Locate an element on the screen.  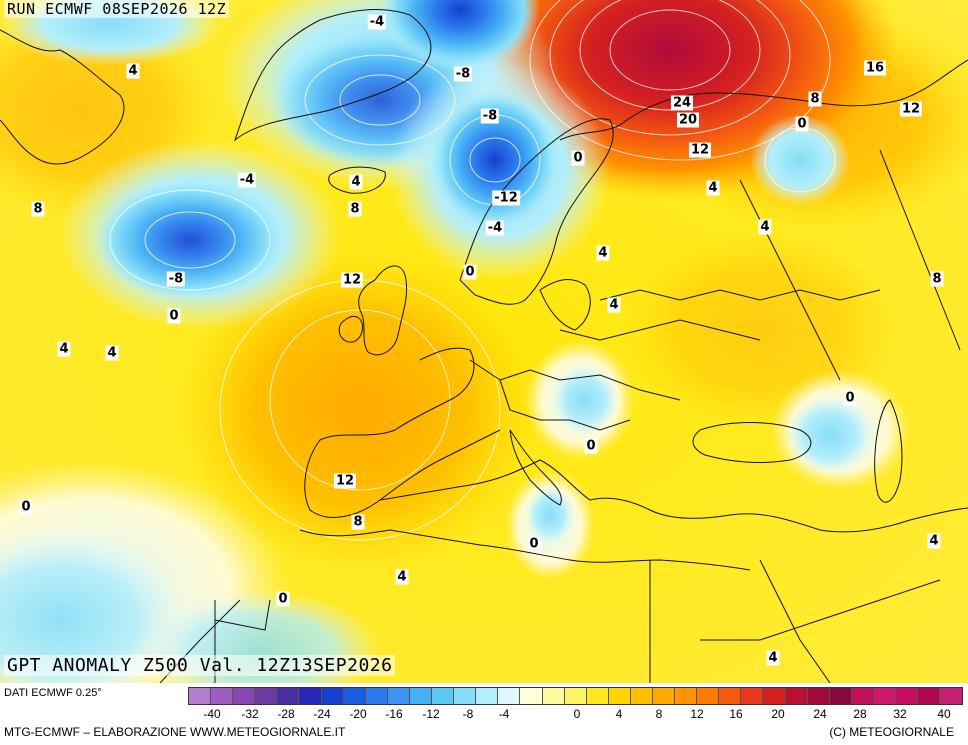
legend-tick-label: -12 is located at coordinates (431, 714).